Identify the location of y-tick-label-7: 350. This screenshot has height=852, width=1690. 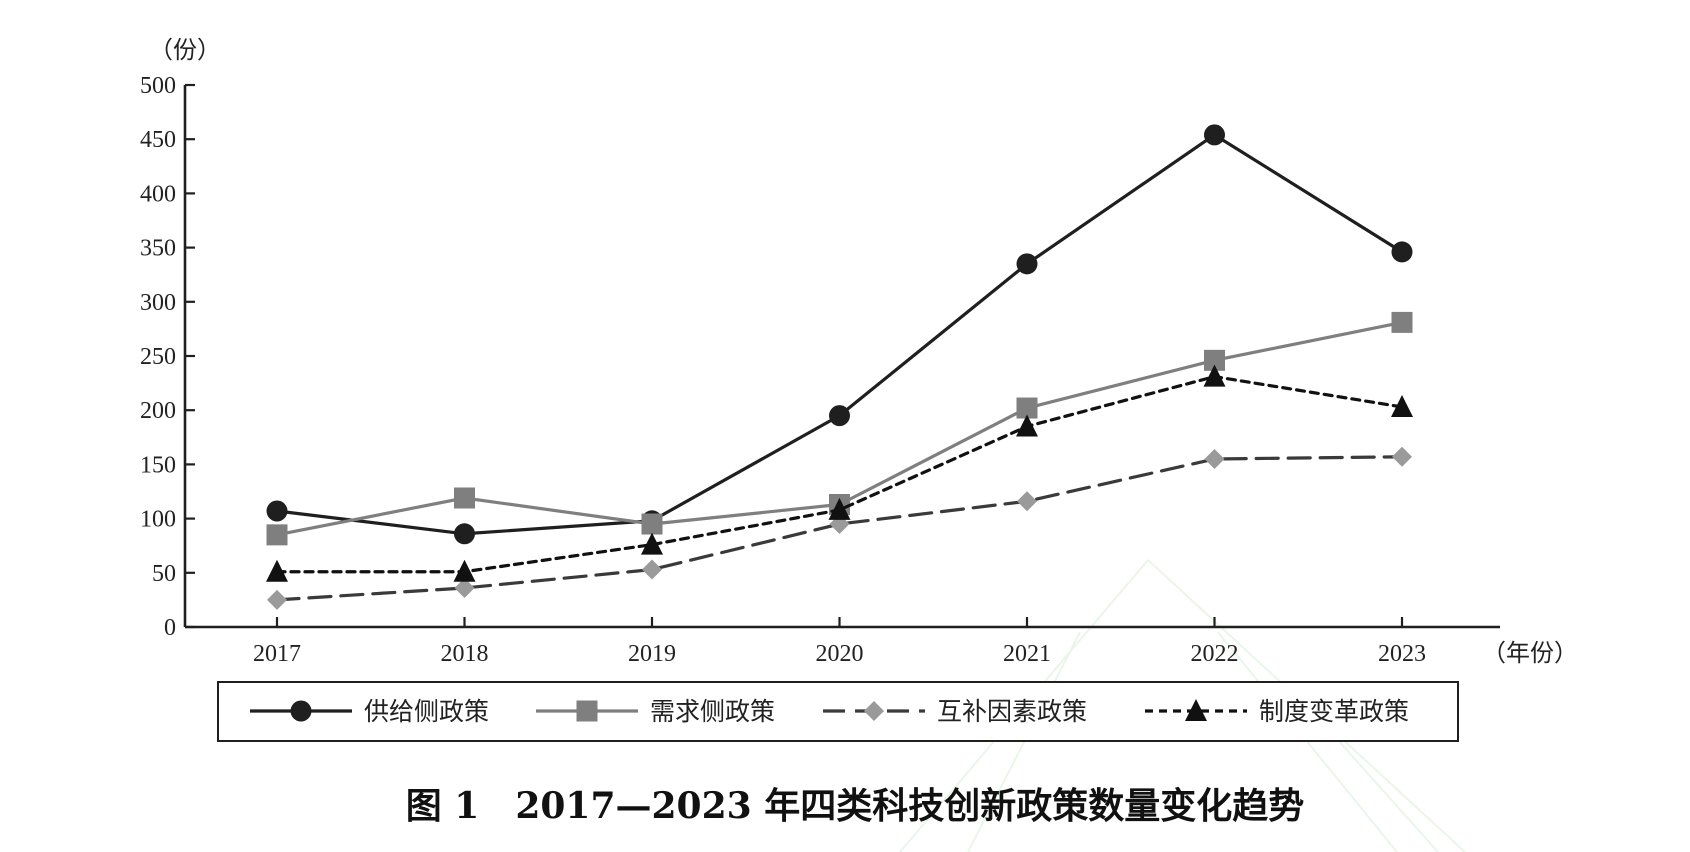
(158, 249).